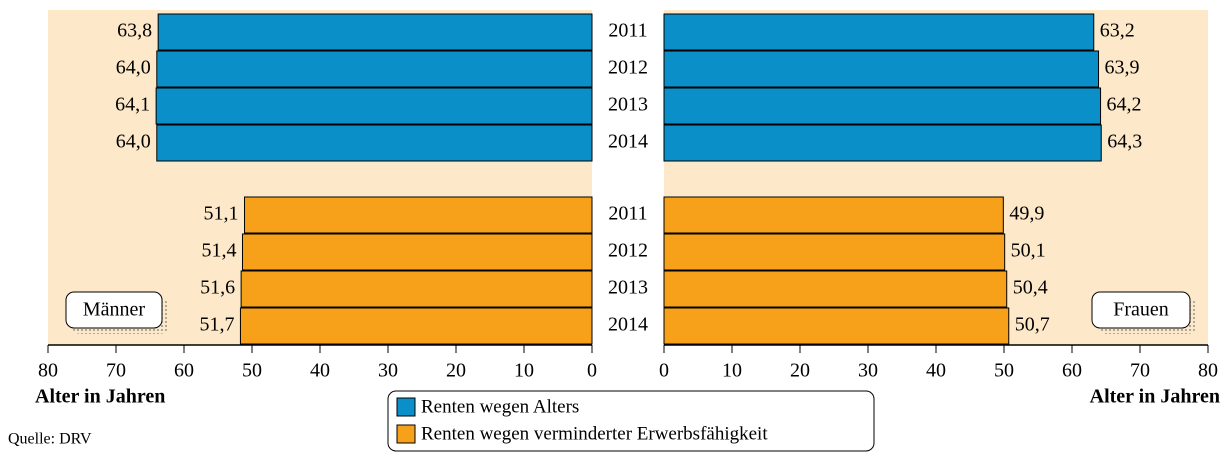  Describe the element at coordinates (1032, 325) in the screenshot. I see `value-label: 50,7` at that location.